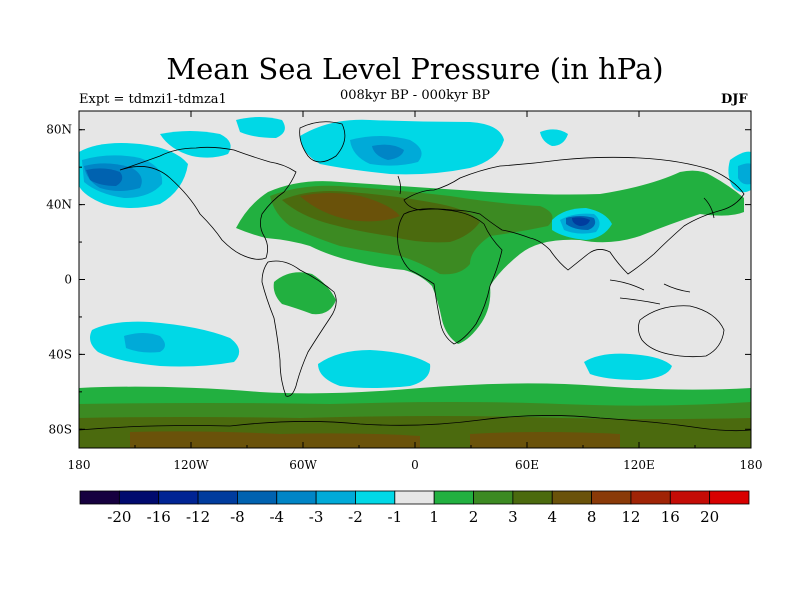 This screenshot has width=800, height=600. I want to click on coastline-antarctica, so click(415, 423).